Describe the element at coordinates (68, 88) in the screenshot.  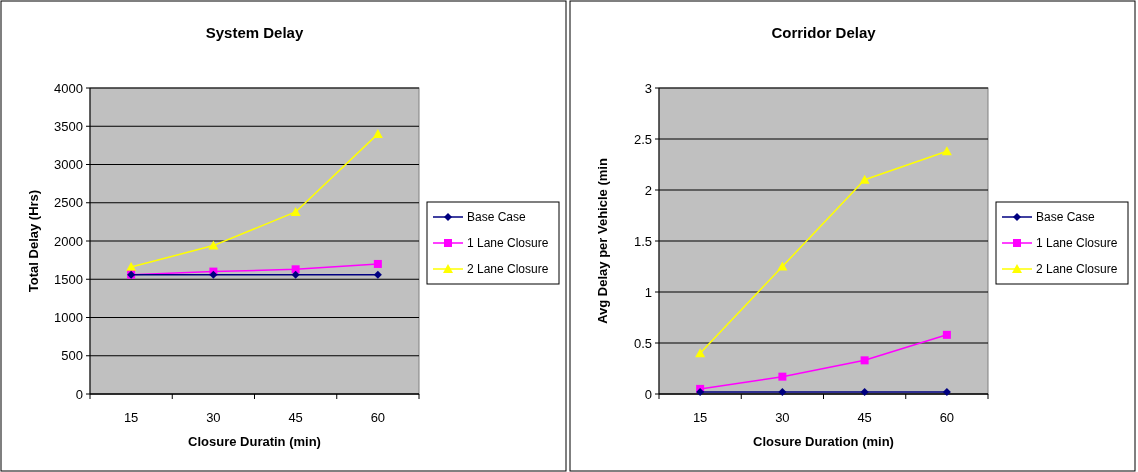
I see `y-tick-label: 4000` at that location.